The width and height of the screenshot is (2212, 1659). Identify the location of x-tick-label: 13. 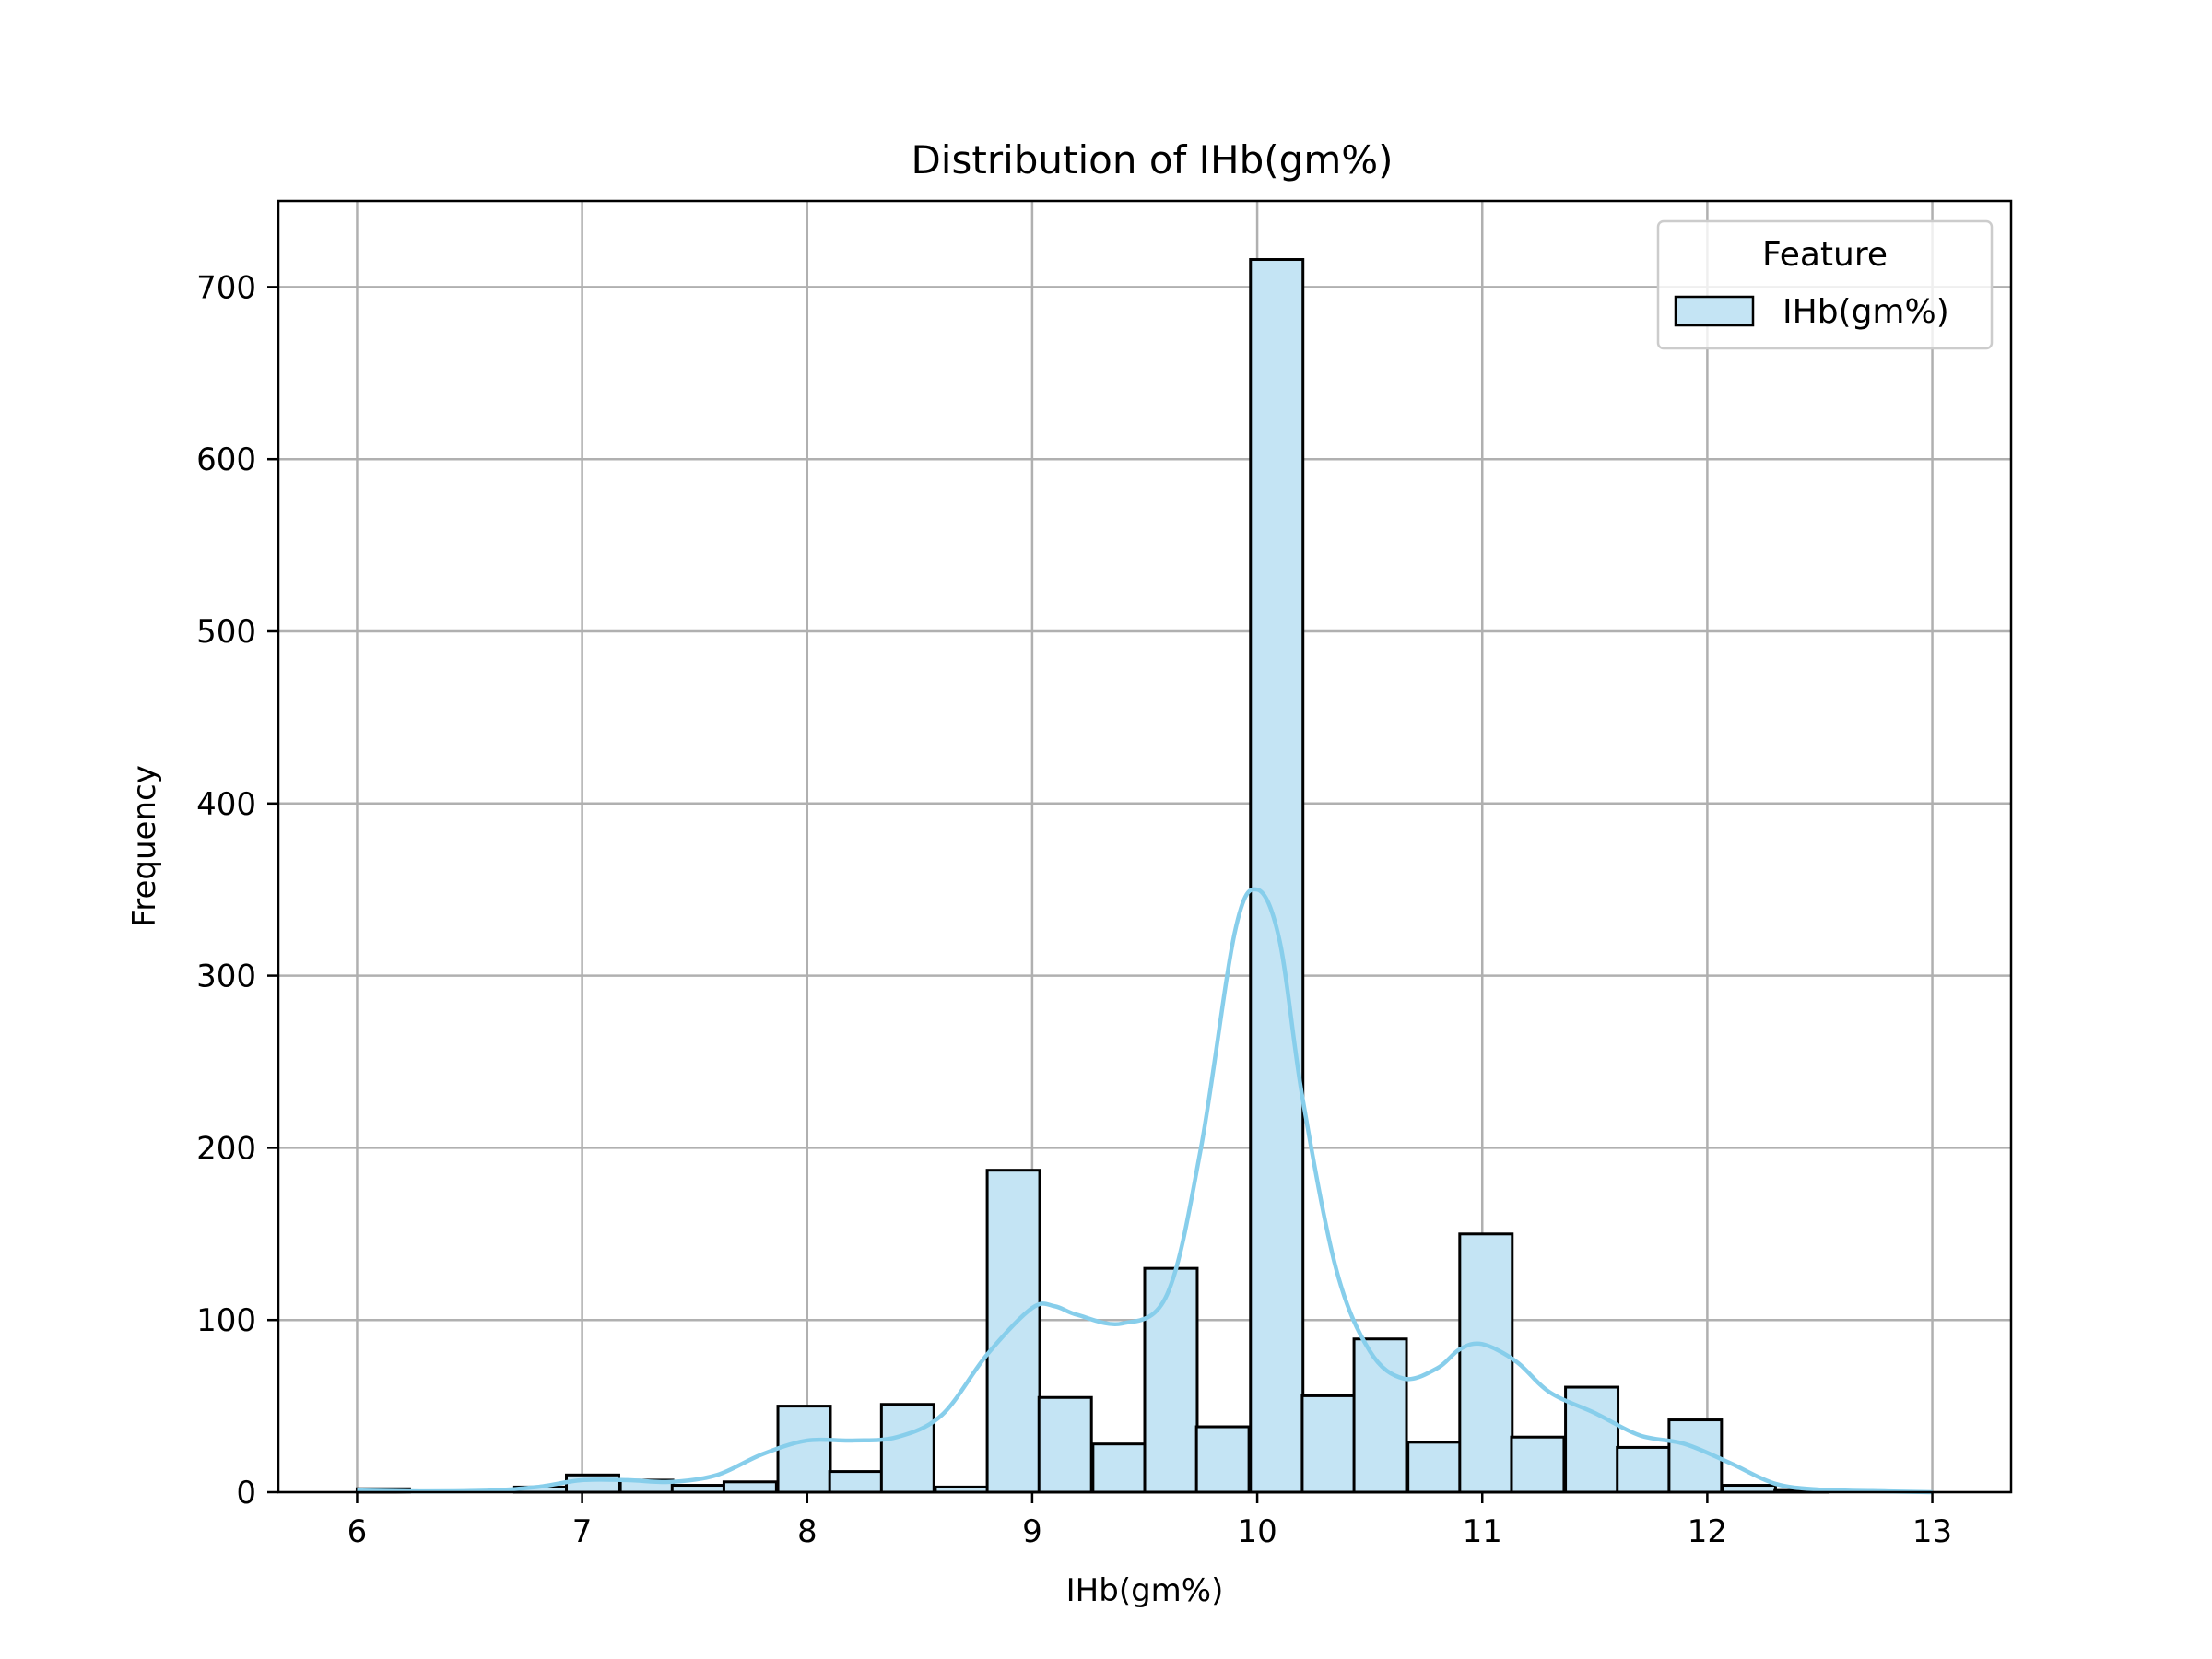
(1932, 1531).